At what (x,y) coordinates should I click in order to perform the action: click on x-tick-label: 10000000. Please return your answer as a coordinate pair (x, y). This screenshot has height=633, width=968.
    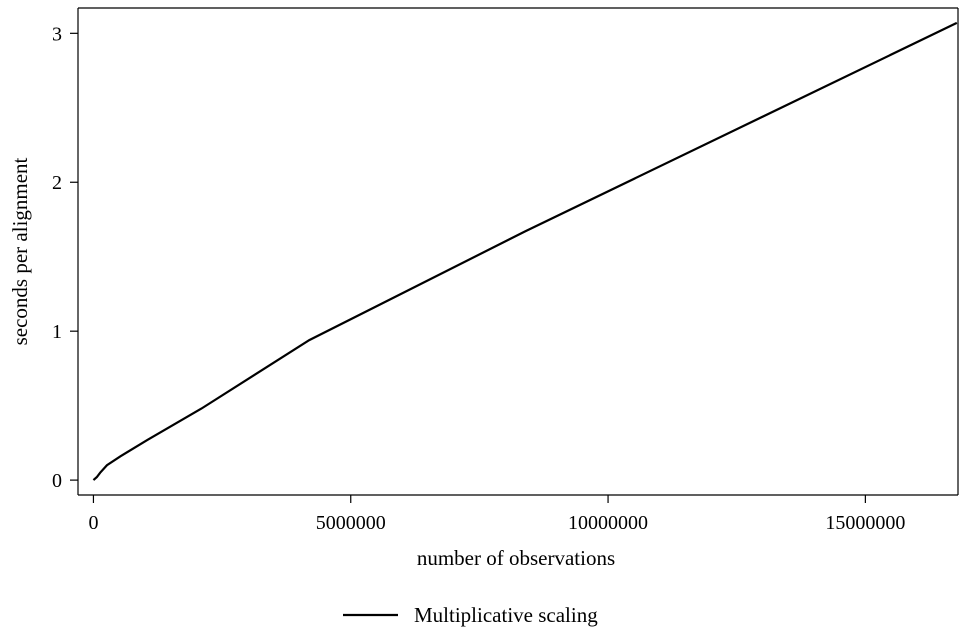
    Looking at the image, I should click on (608, 523).